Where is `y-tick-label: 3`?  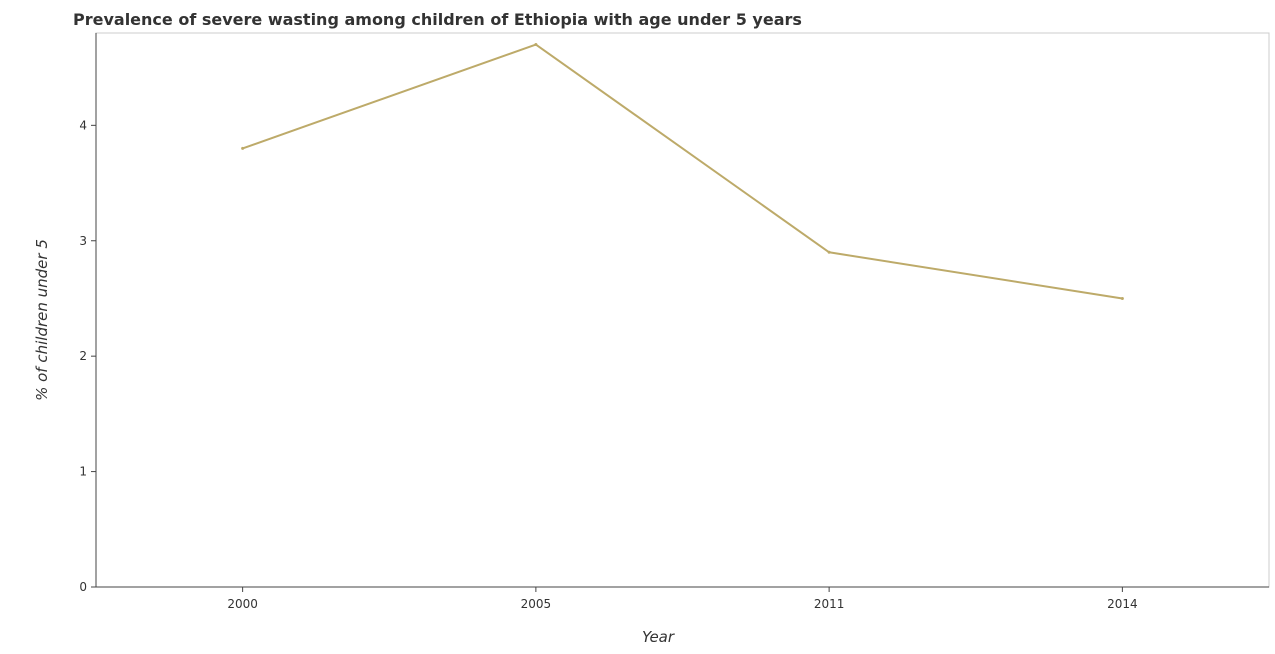
y-tick-label: 3 is located at coordinates (83, 241).